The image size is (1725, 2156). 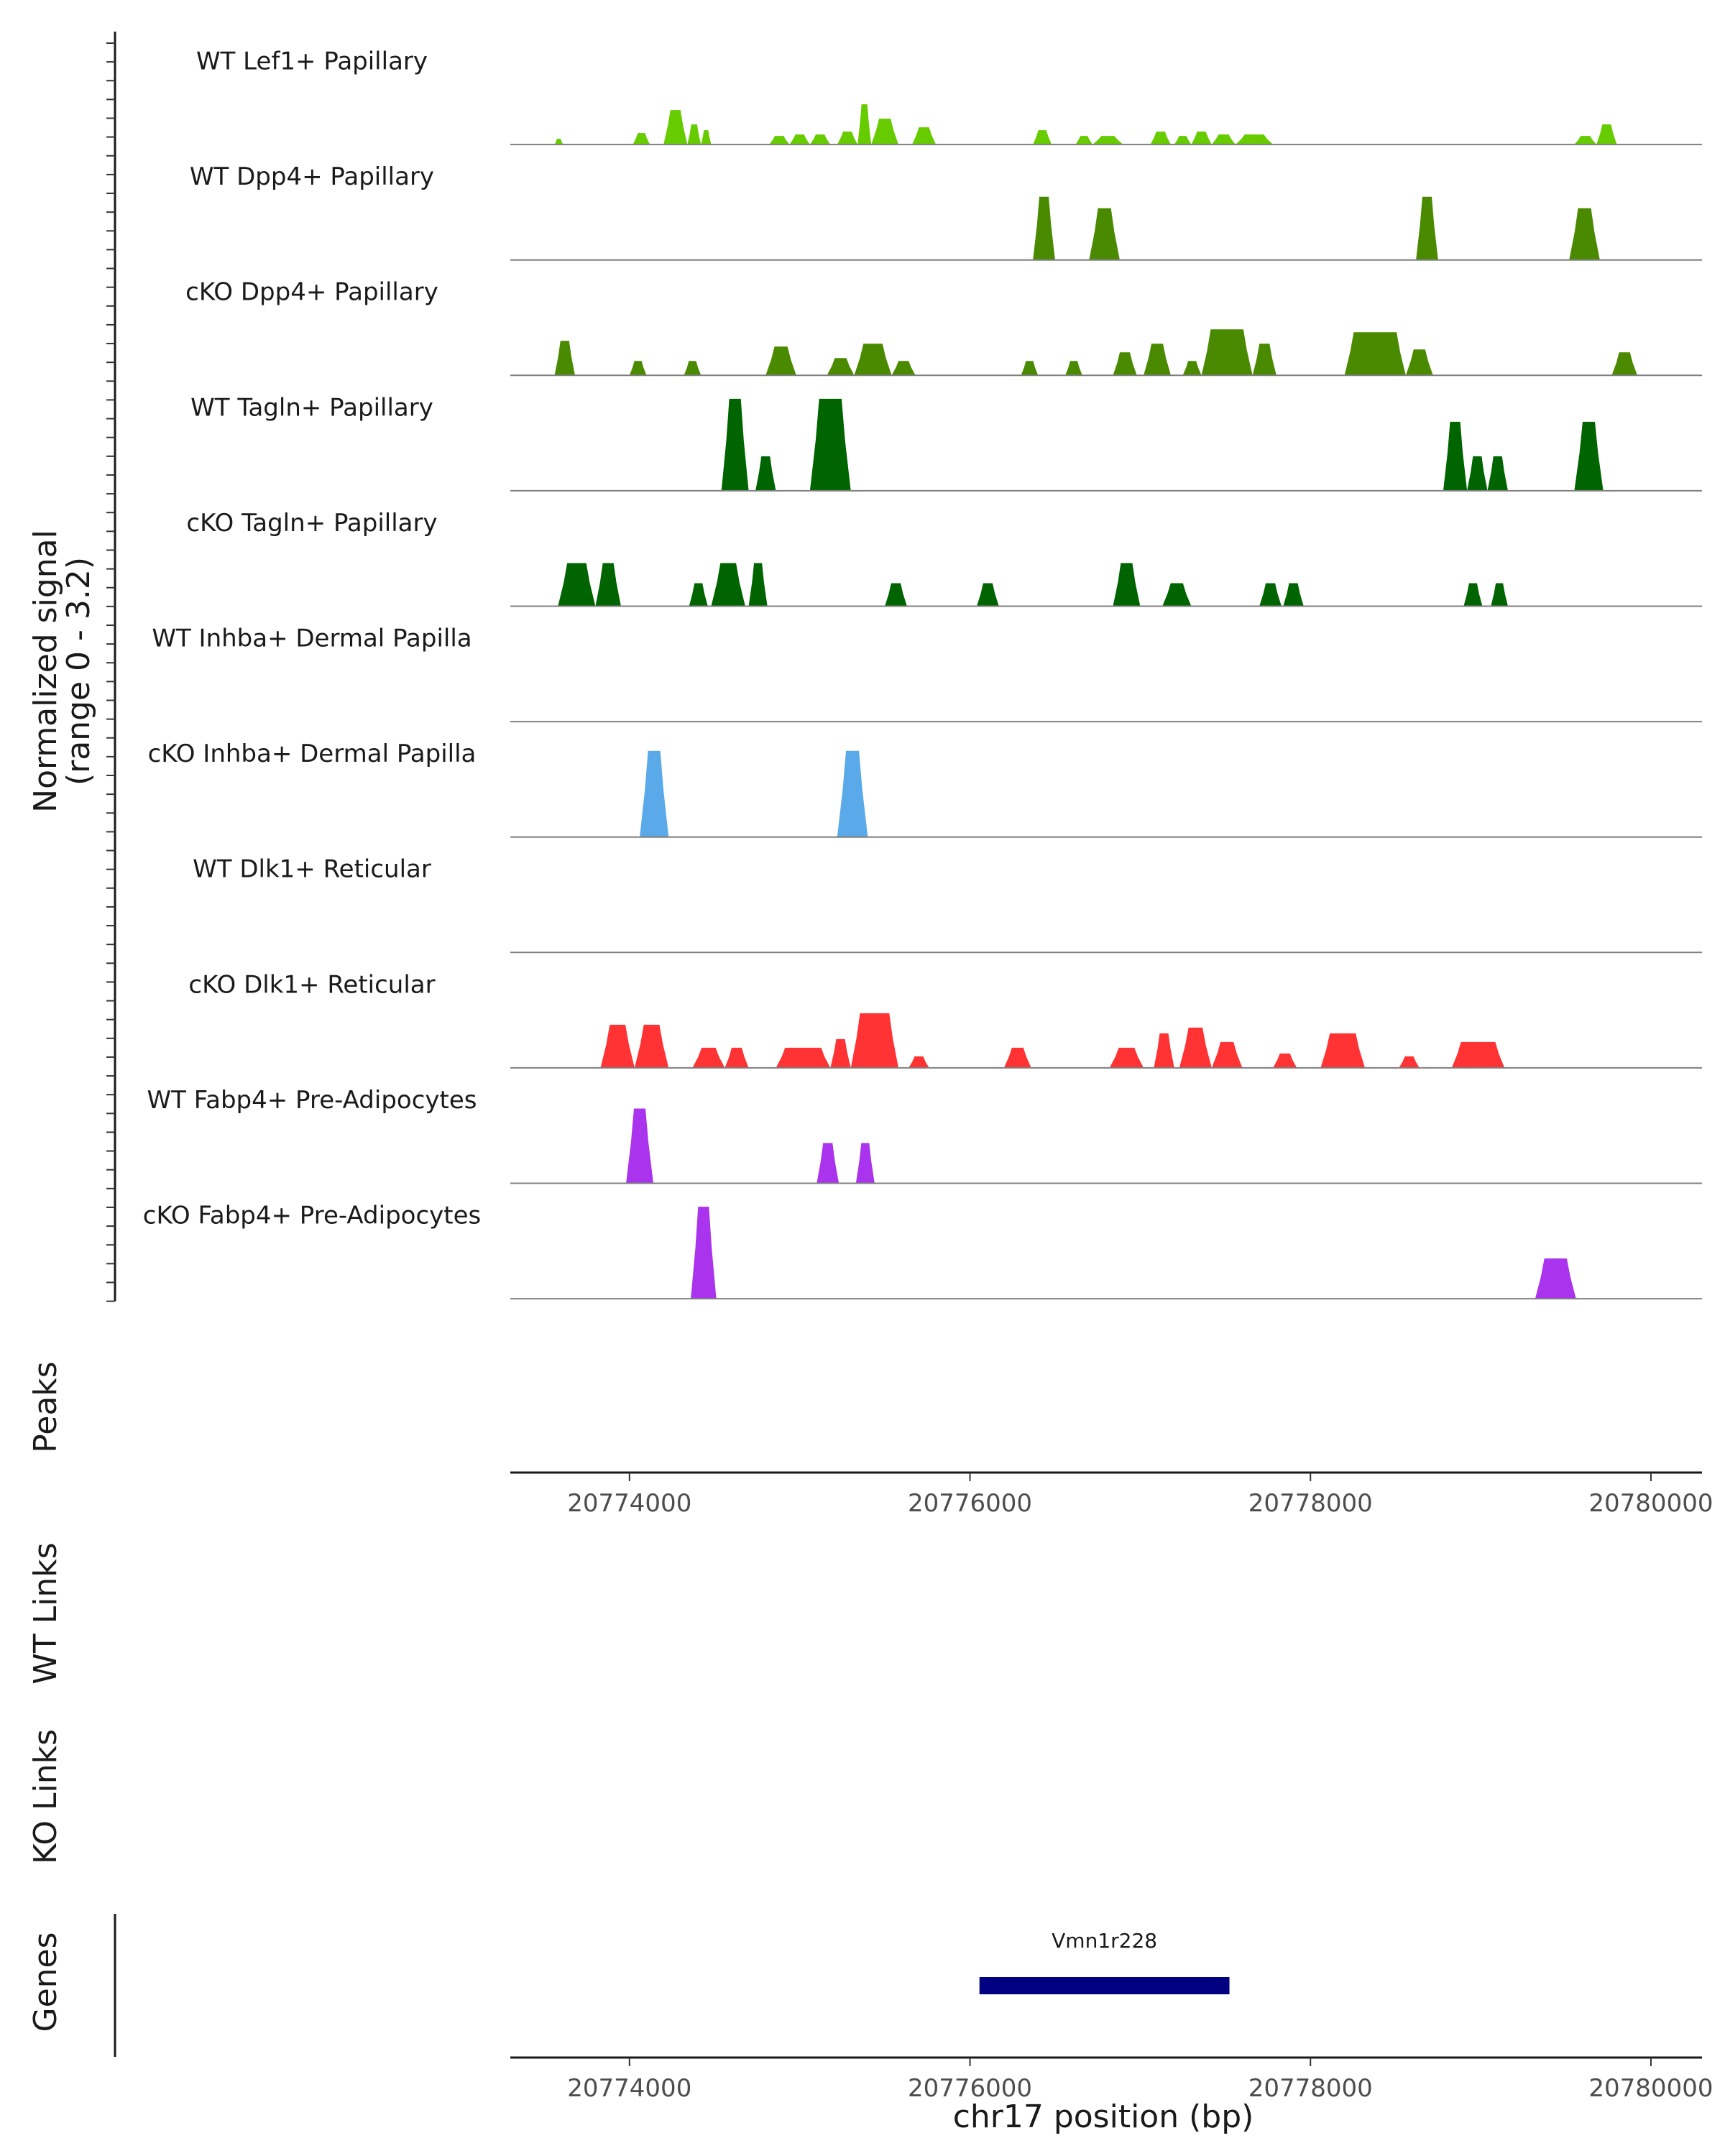 I want to click on track-11: cKO Fabp4+ Pre-Adipocytes, so click(x=922, y=1251).